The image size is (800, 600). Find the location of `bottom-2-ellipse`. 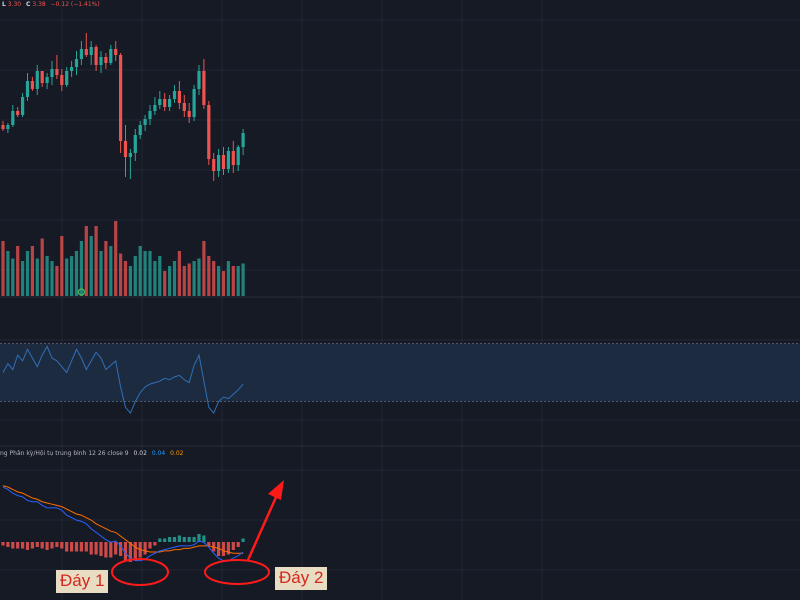

bottom-2-ellipse is located at coordinates (237, 572).